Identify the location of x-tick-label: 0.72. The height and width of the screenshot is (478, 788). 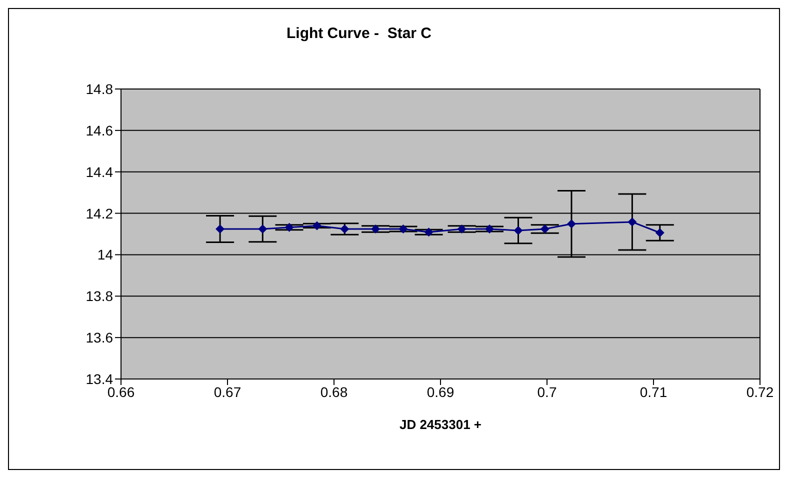
(760, 392).